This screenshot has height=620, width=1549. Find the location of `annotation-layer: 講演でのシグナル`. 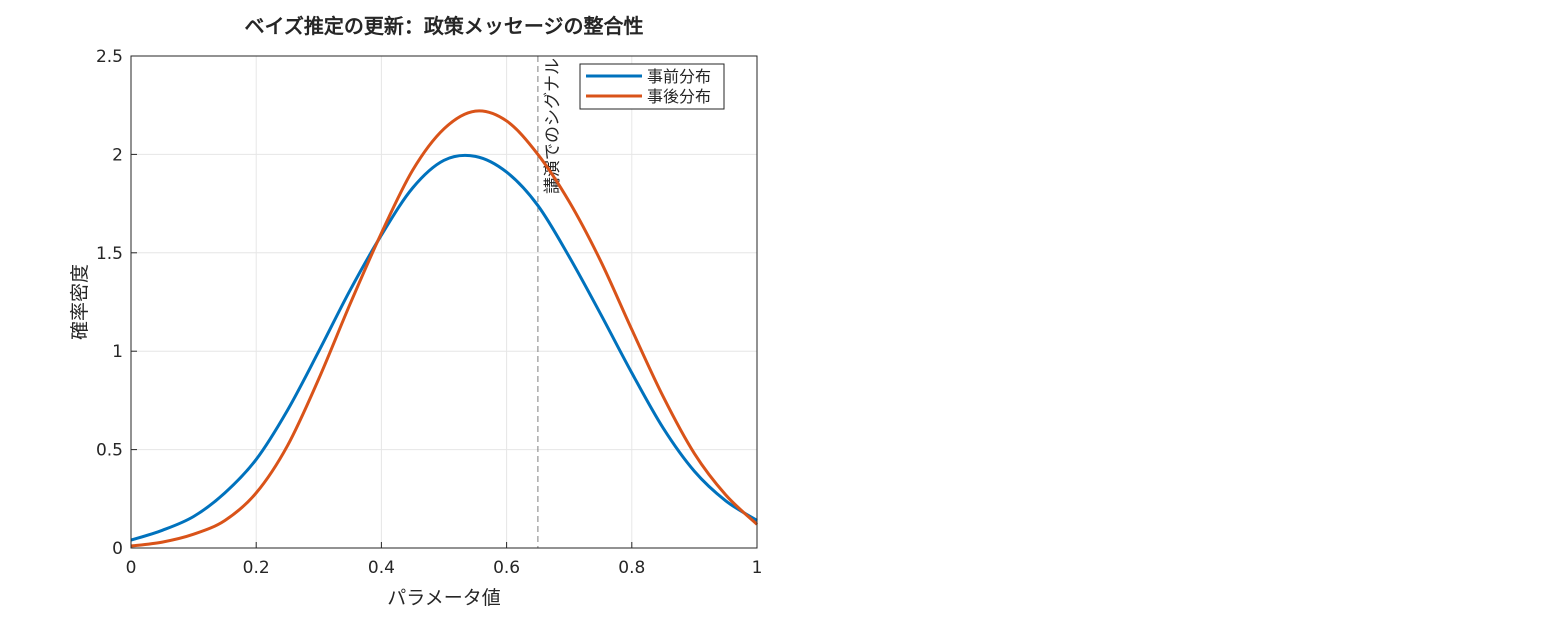

annotation-layer: 講演でのシグナル is located at coordinates (550, 302).